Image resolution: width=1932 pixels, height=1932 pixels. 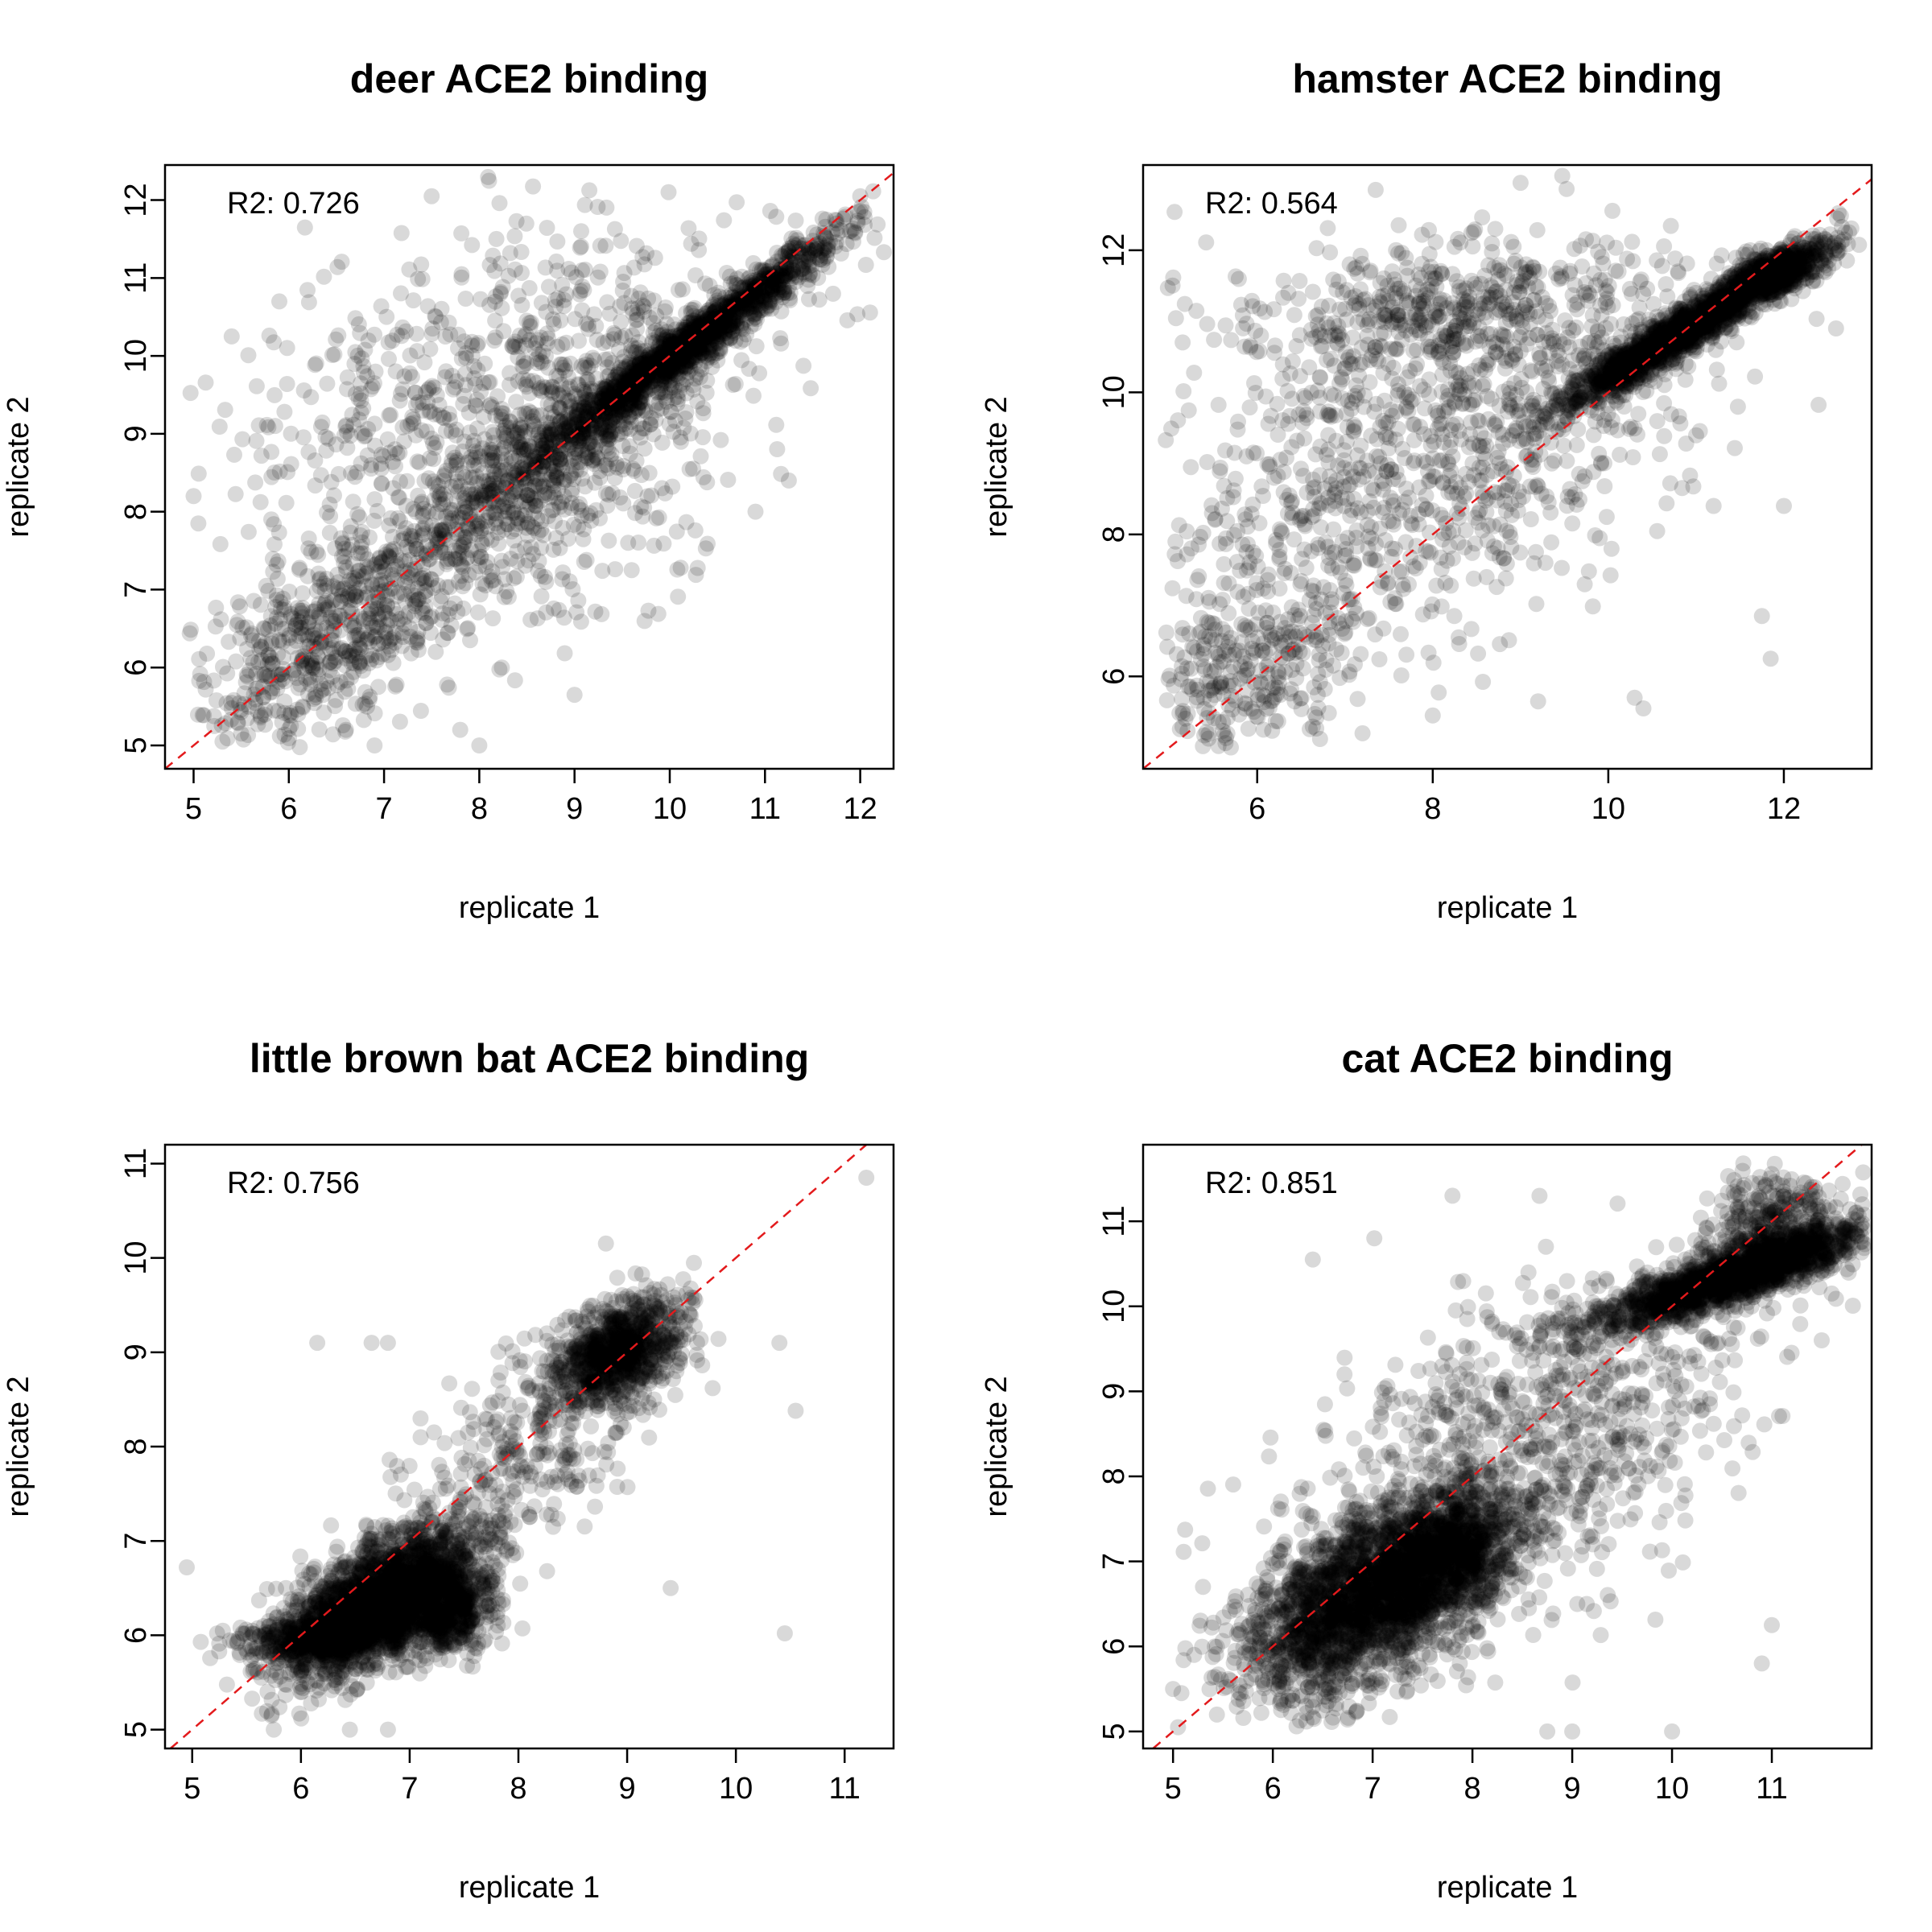 What do you see at coordinates (531, 797) in the screenshot?
I see `x-axis: 5 6 7 8 9 10 11 12` at bounding box center [531, 797].